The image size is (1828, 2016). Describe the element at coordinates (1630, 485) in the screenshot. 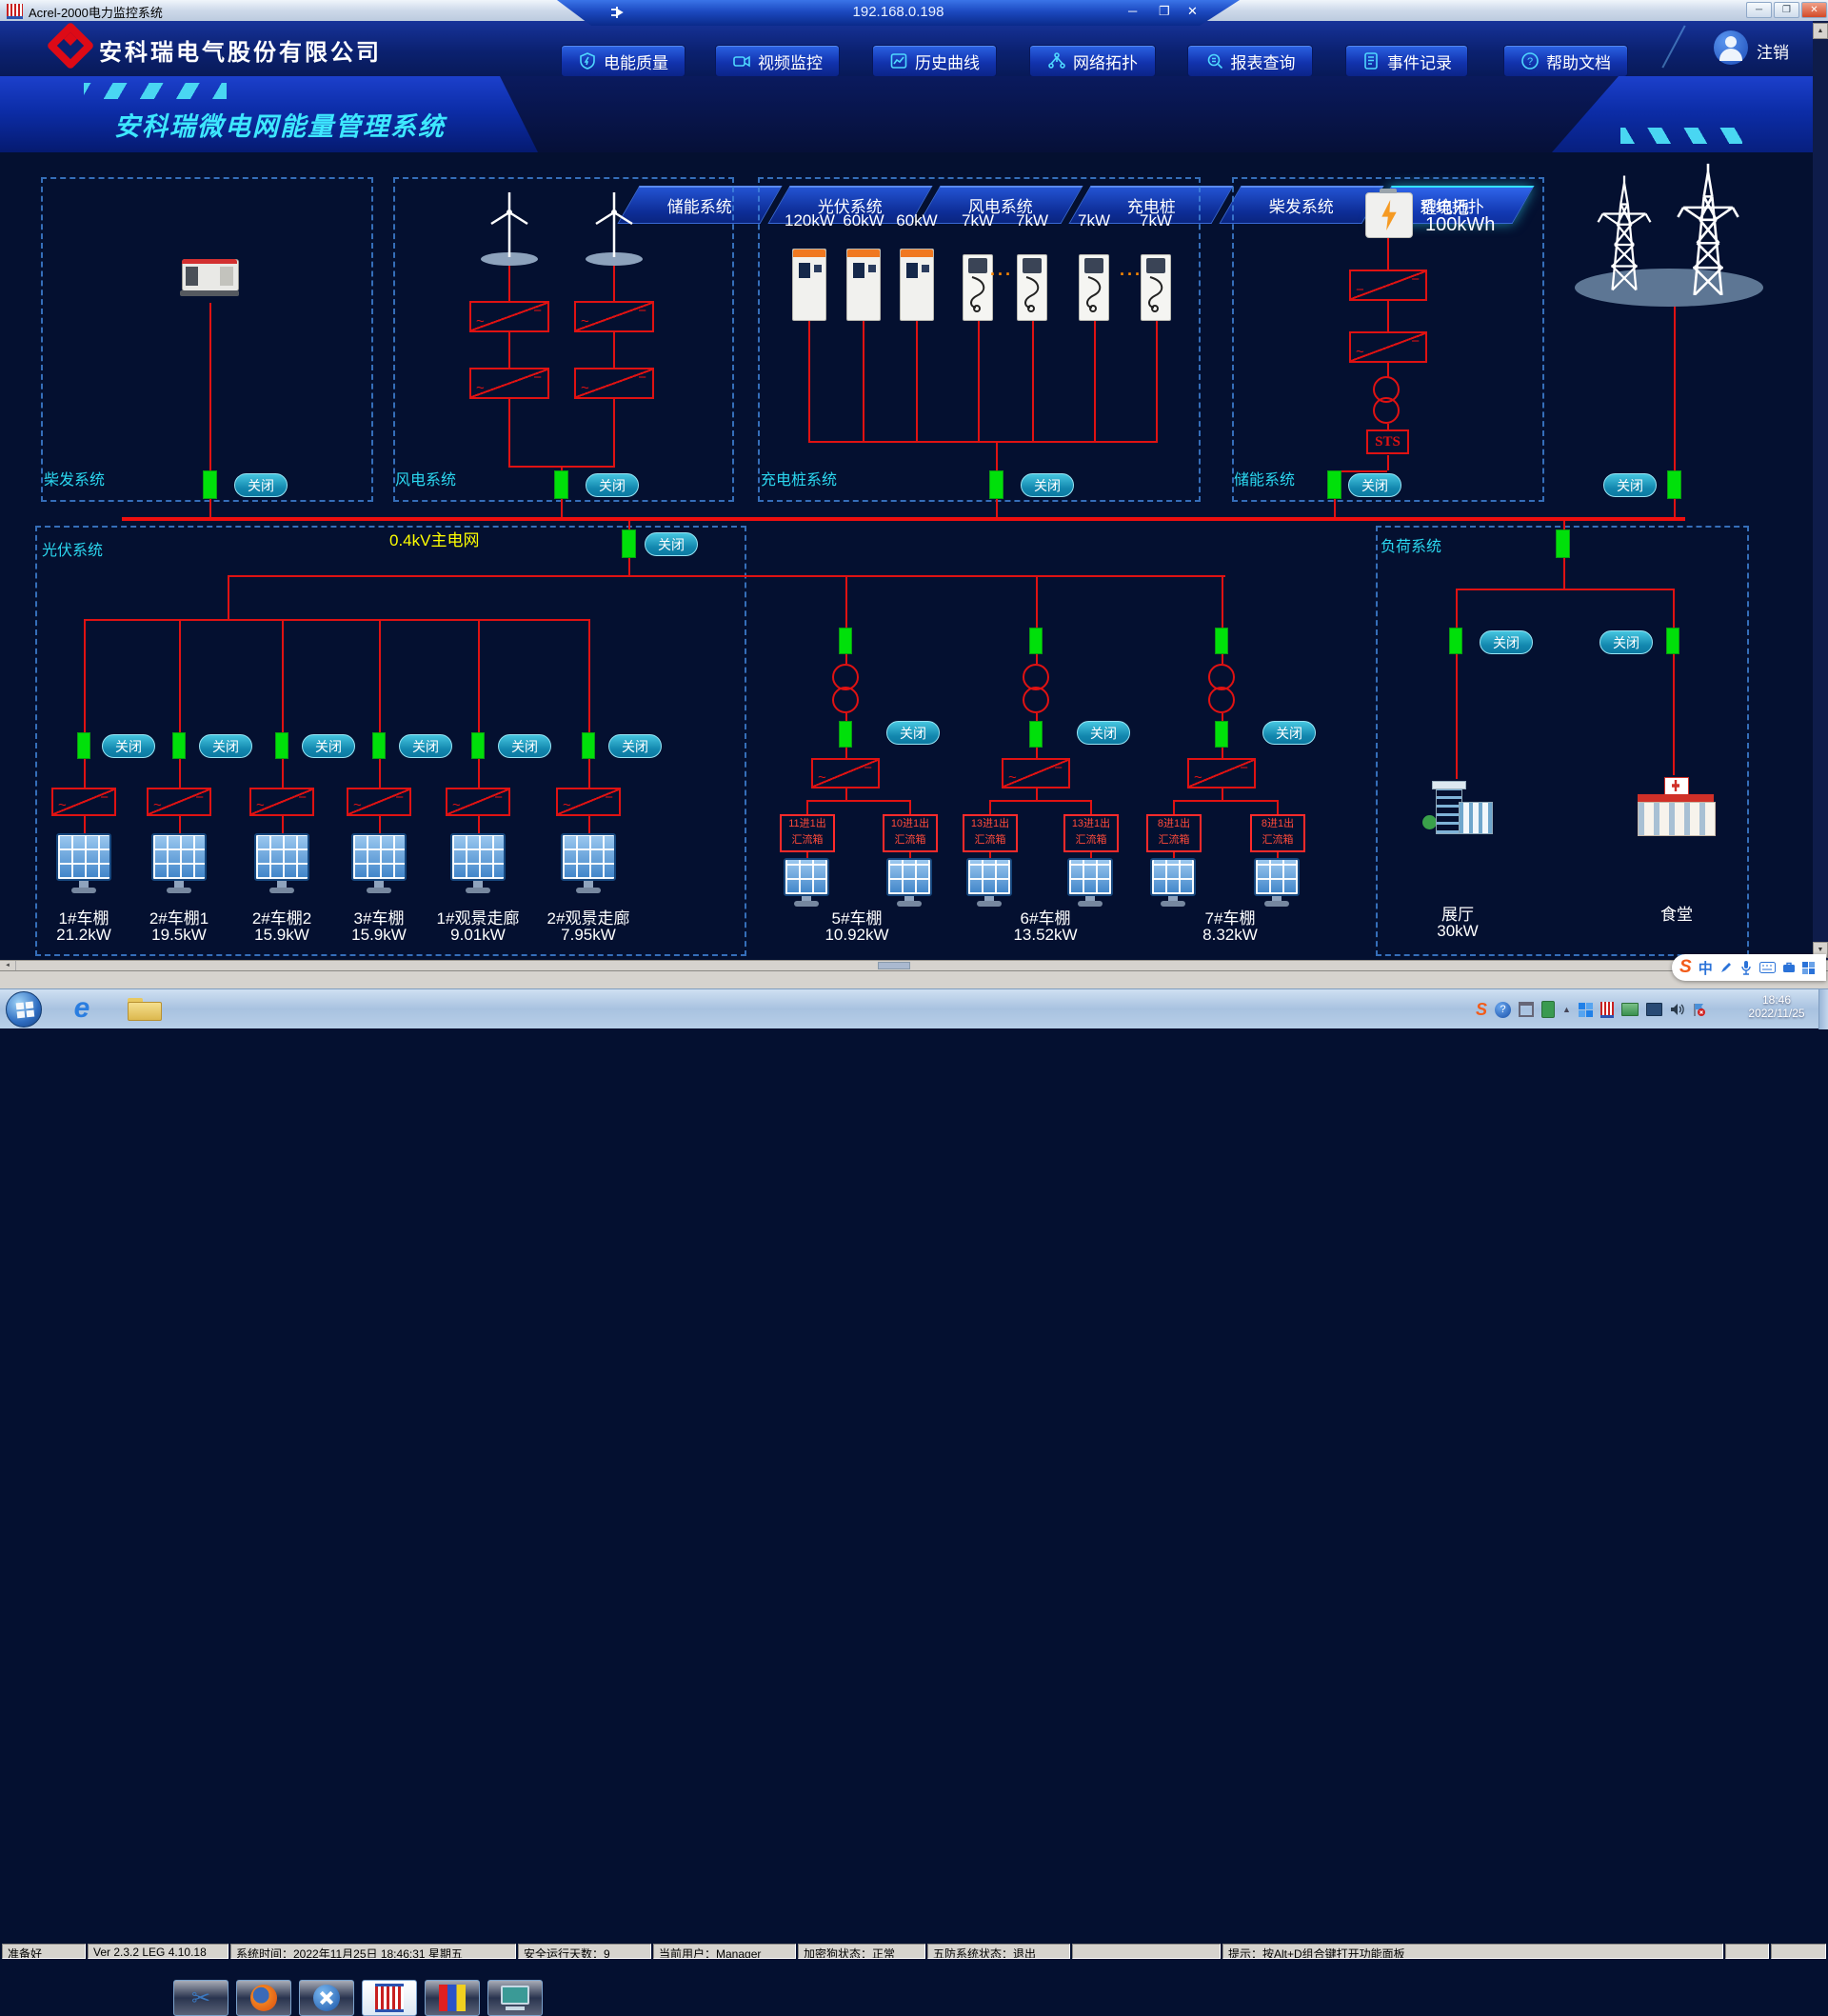

I see `grid-close-button: 关闭` at that location.